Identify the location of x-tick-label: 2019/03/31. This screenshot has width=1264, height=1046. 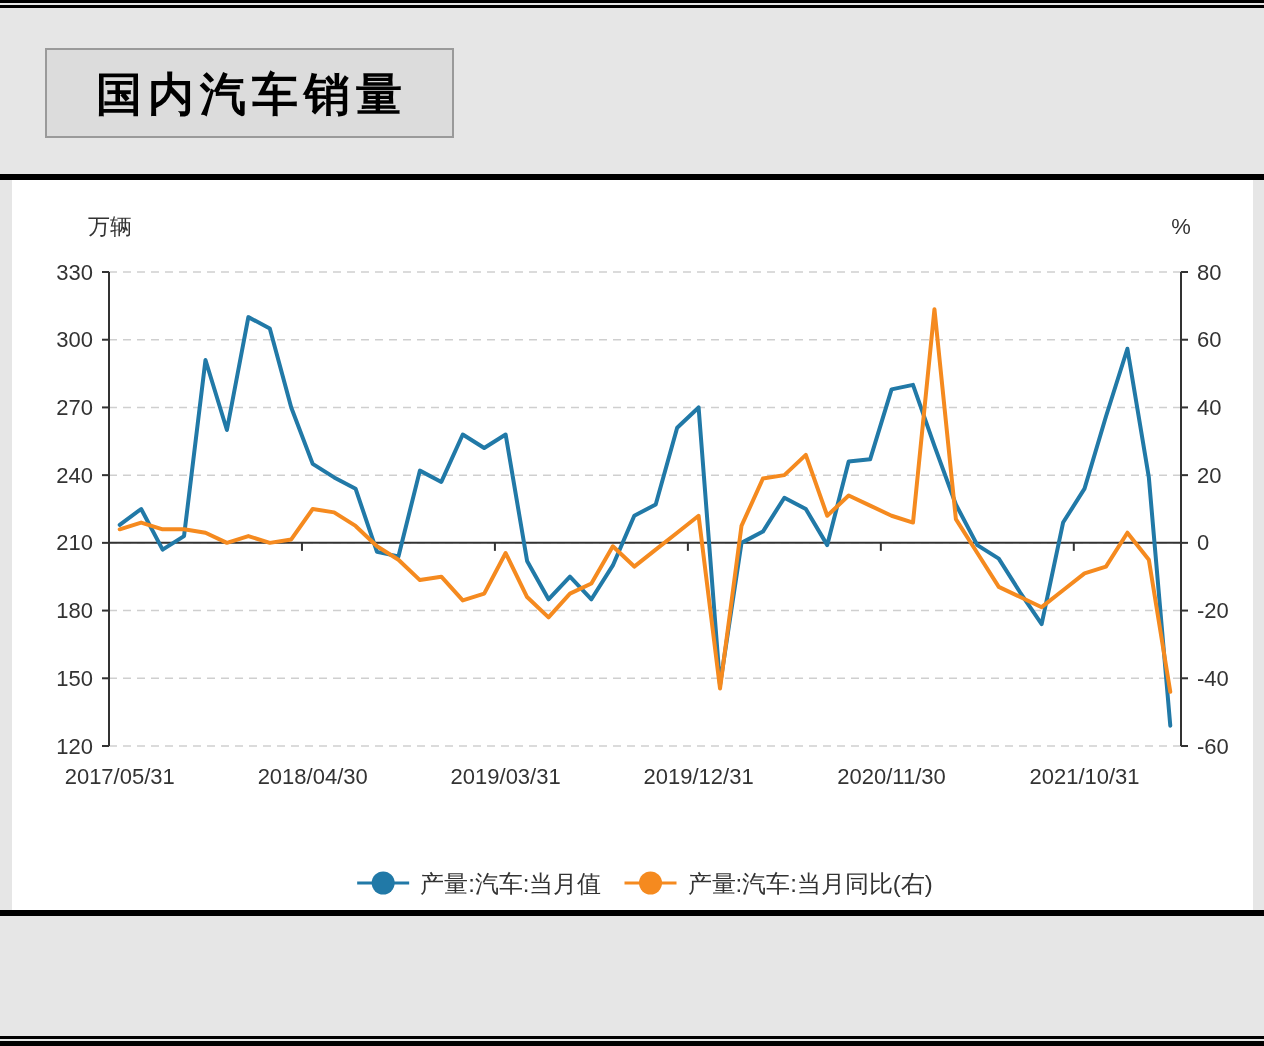
(505, 776).